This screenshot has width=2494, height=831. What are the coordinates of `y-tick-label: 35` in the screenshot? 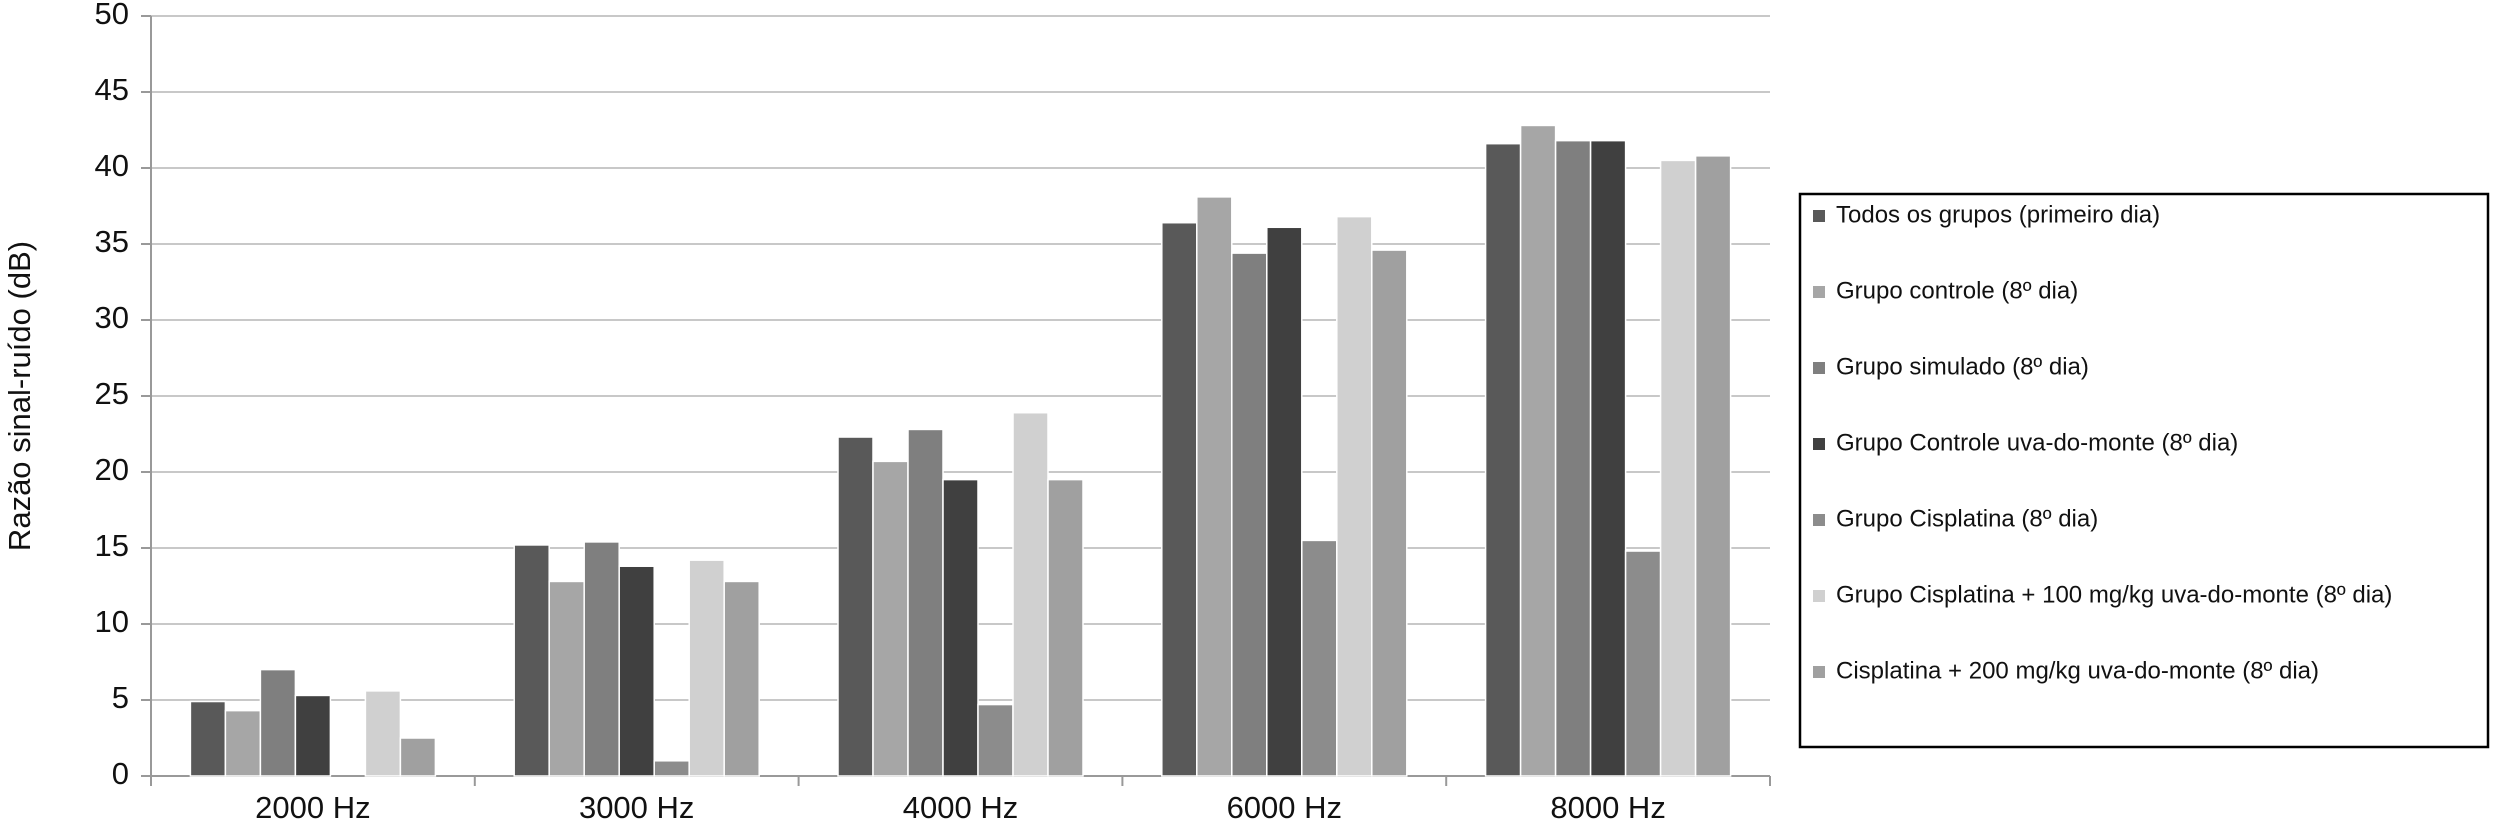 It's located at (112, 241).